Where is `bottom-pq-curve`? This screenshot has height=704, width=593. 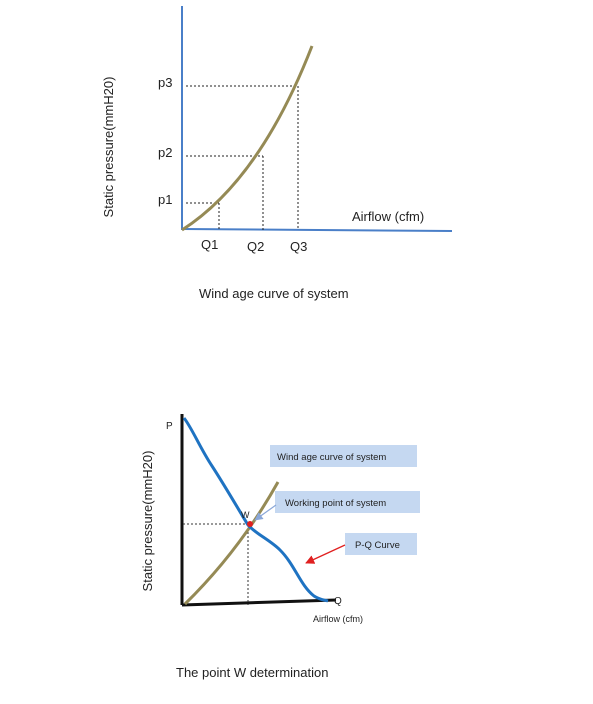
bottom-pq-curve is located at coordinates (255, 510).